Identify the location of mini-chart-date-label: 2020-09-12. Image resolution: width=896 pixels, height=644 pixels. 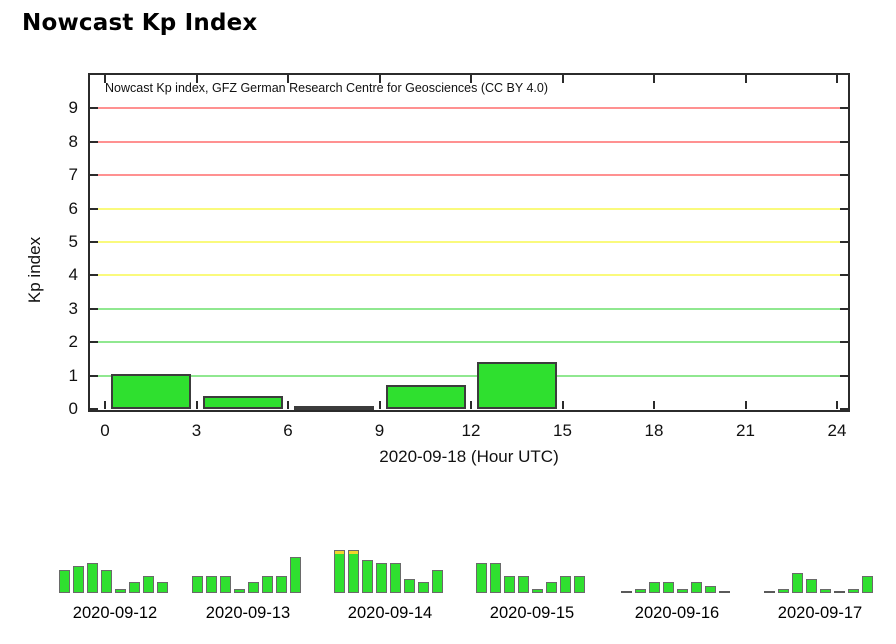
(115, 613).